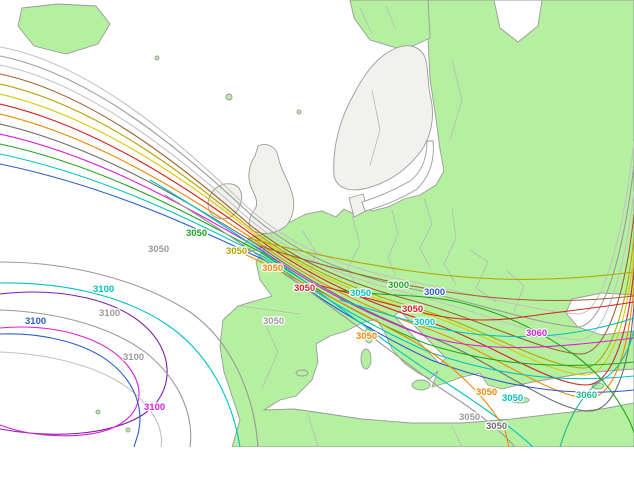  What do you see at coordinates (157, 58) in the screenshot?
I see `island-faroe` at bounding box center [157, 58].